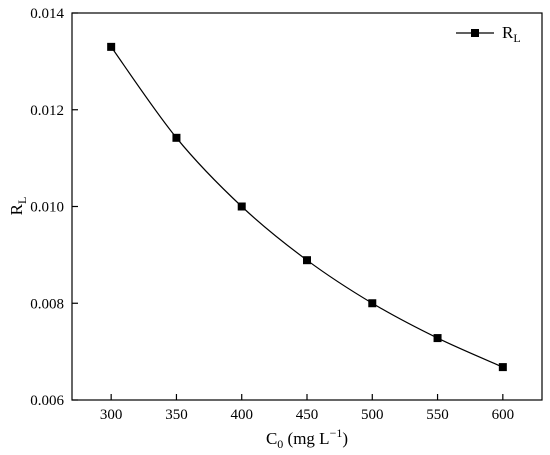  What do you see at coordinates (475, 33) in the screenshot?
I see `legend-marker` at bounding box center [475, 33].